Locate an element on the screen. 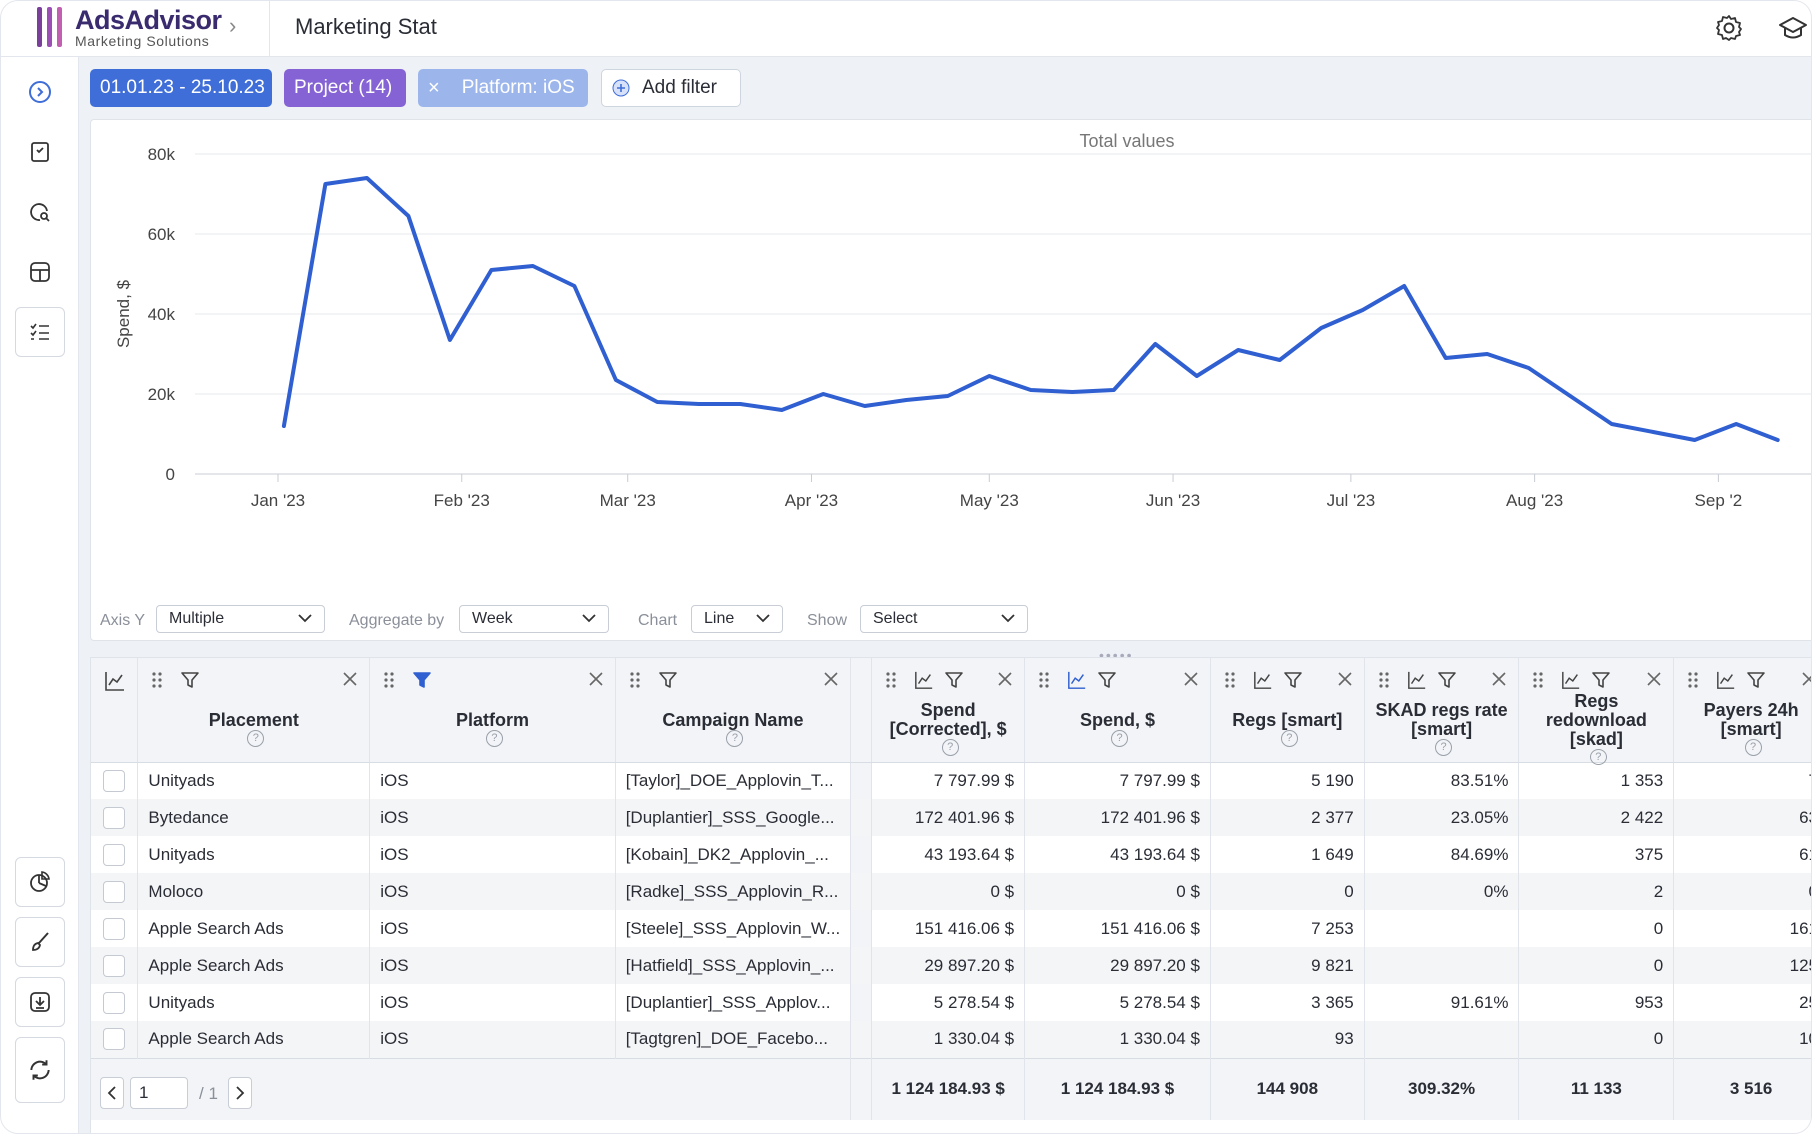 This screenshot has height=1134, width=1812. column-header-payers-24h: Payers 24h [smart]? is located at coordinates (1742, 710).